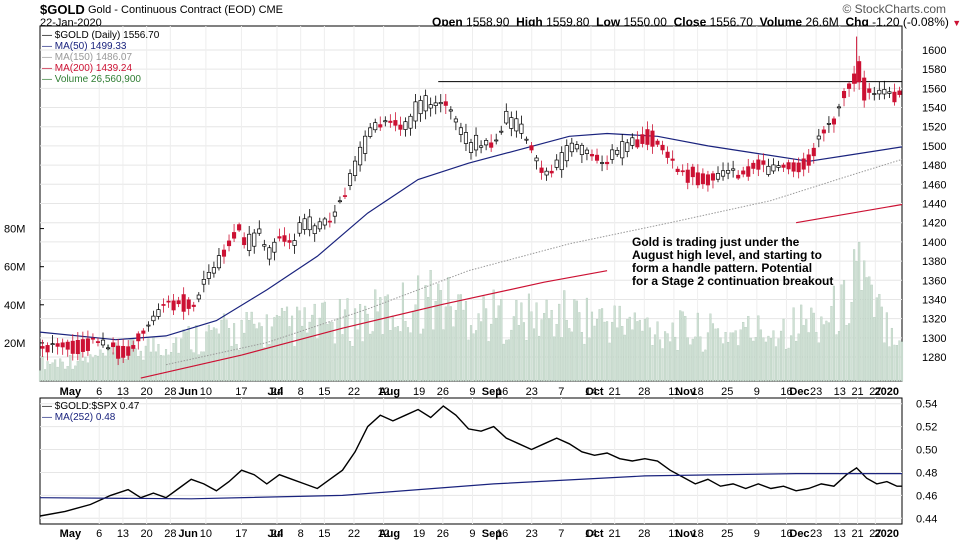 The image size is (960, 540). Describe the element at coordinates (716, 242) in the screenshot. I see `annotation-line: Gold is trading just under the` at that location.